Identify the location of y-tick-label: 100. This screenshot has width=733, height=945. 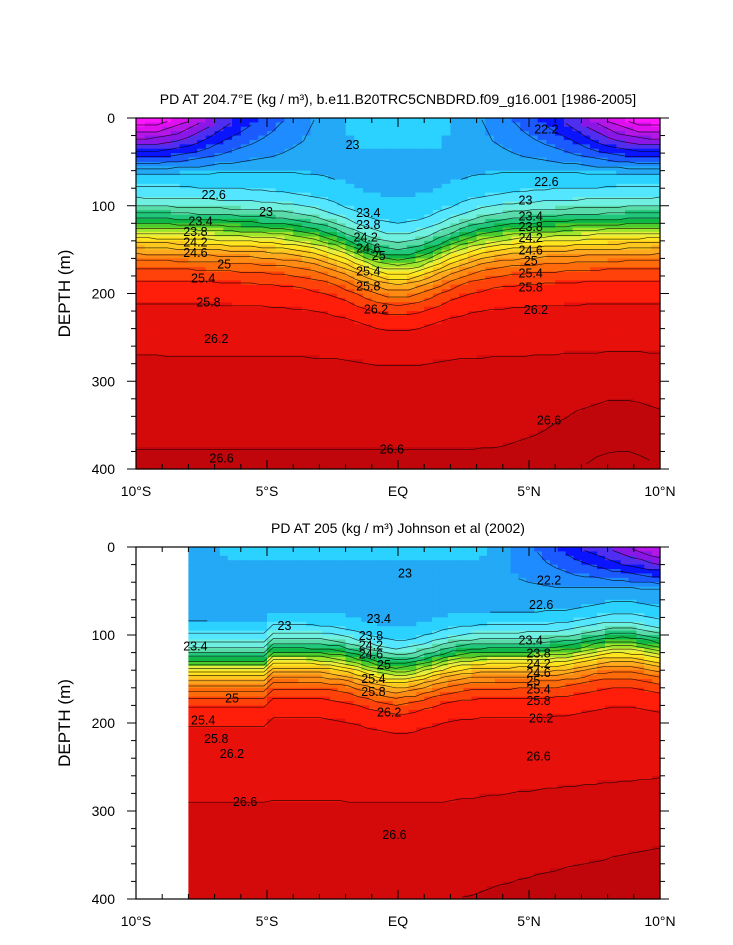
(104, 206).